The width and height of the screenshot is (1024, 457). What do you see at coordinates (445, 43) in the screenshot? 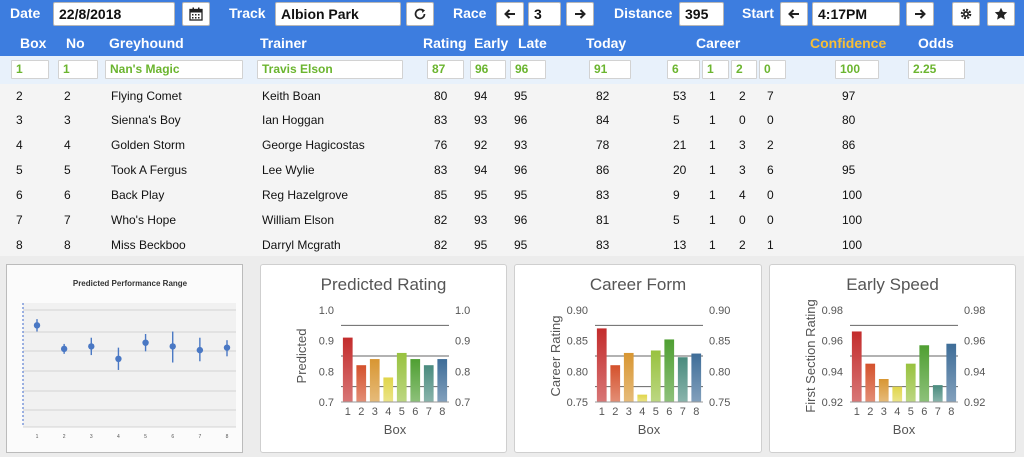
I see `col-rating: Rating` at bounding box center [445, 43].